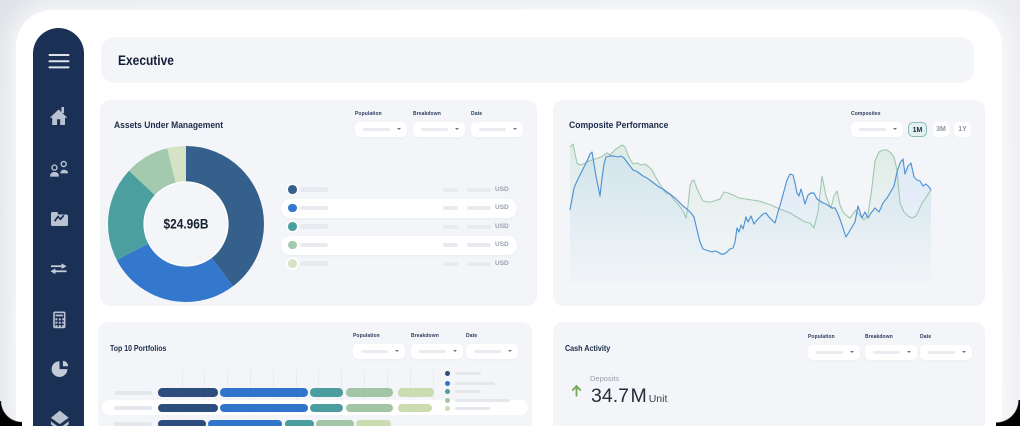  Describe the element at coordinates (186, 224) in the screenshot. I see `svg-text: $24.96B` at that location.